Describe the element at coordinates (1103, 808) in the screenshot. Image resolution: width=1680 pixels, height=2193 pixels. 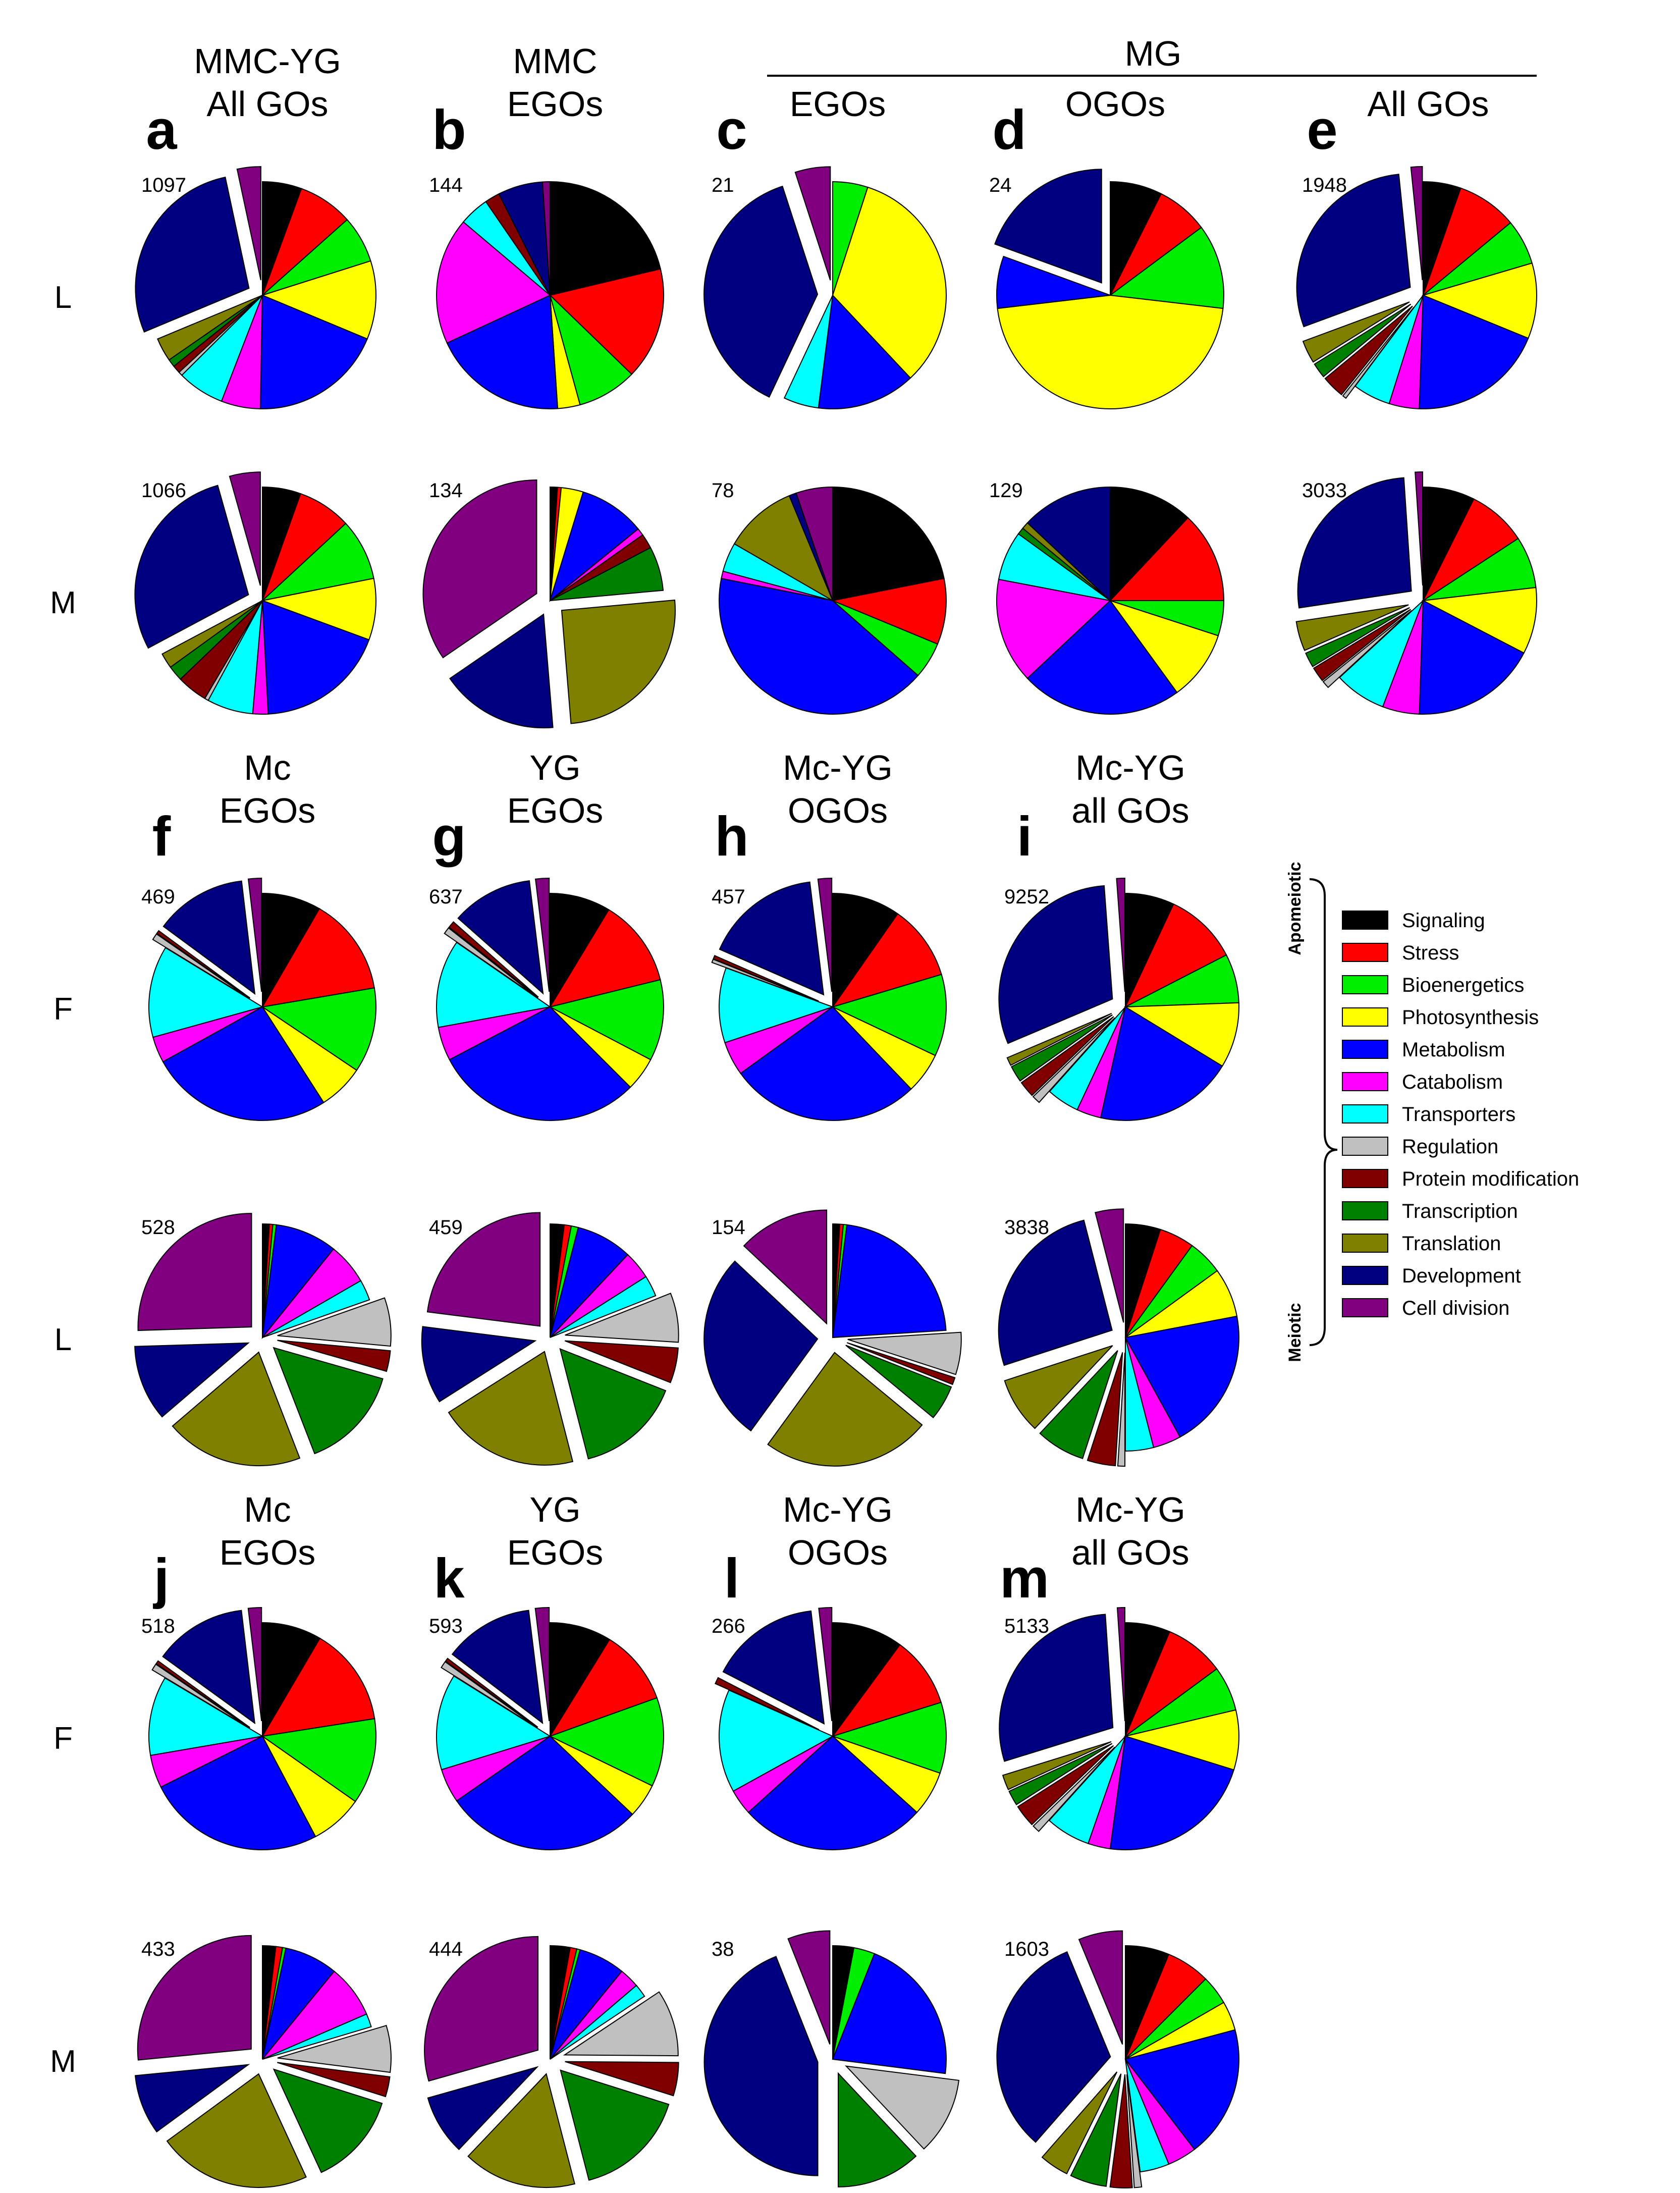
I see `column-header-i: Mc-YG all GOs i` at that location.